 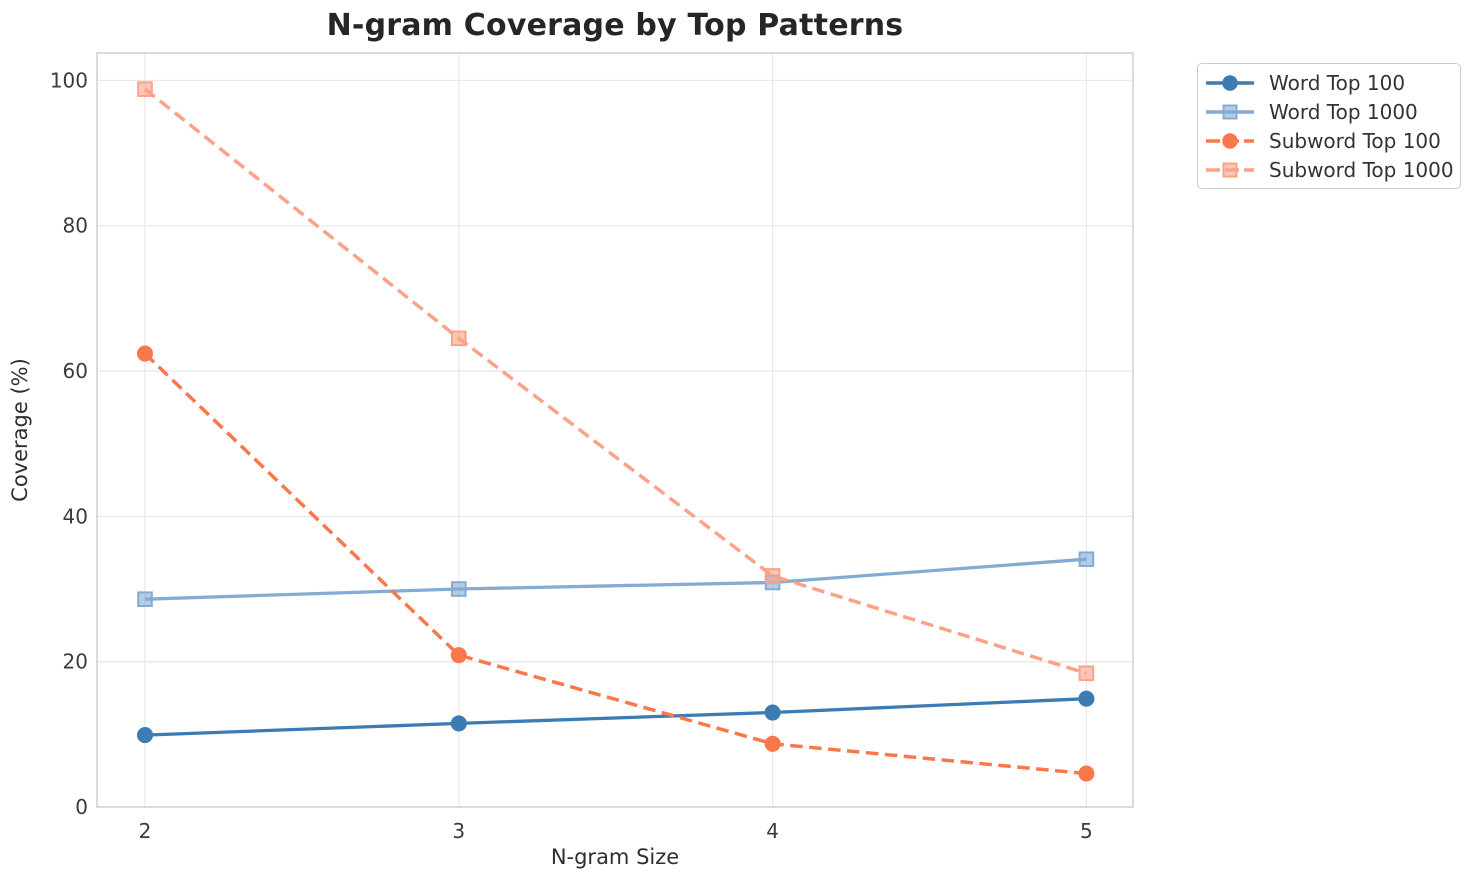 What do you see at coordinates (615, 857) in the screenshot?
I see `x-axis-title: N-gram Size` at bounding box center [615, 857].